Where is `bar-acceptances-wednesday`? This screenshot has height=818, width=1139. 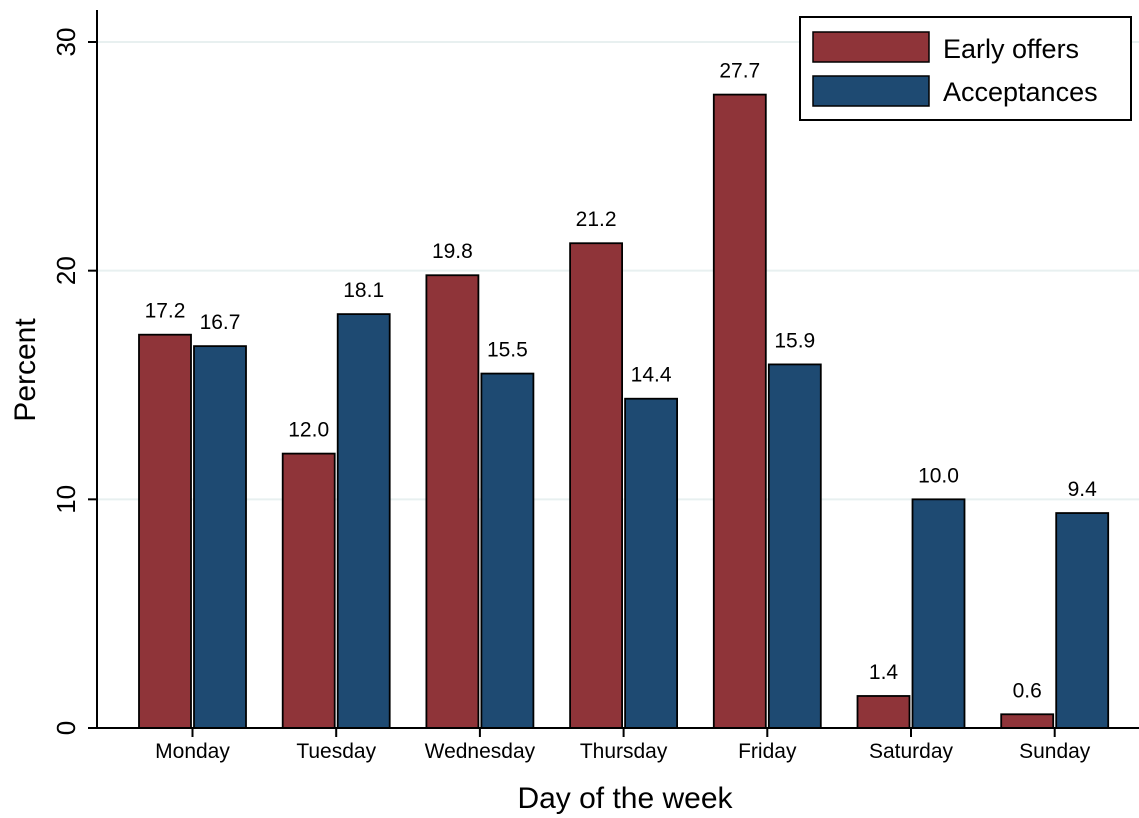
bar-acceptances-wednesday is located at coordinates (507, 550).